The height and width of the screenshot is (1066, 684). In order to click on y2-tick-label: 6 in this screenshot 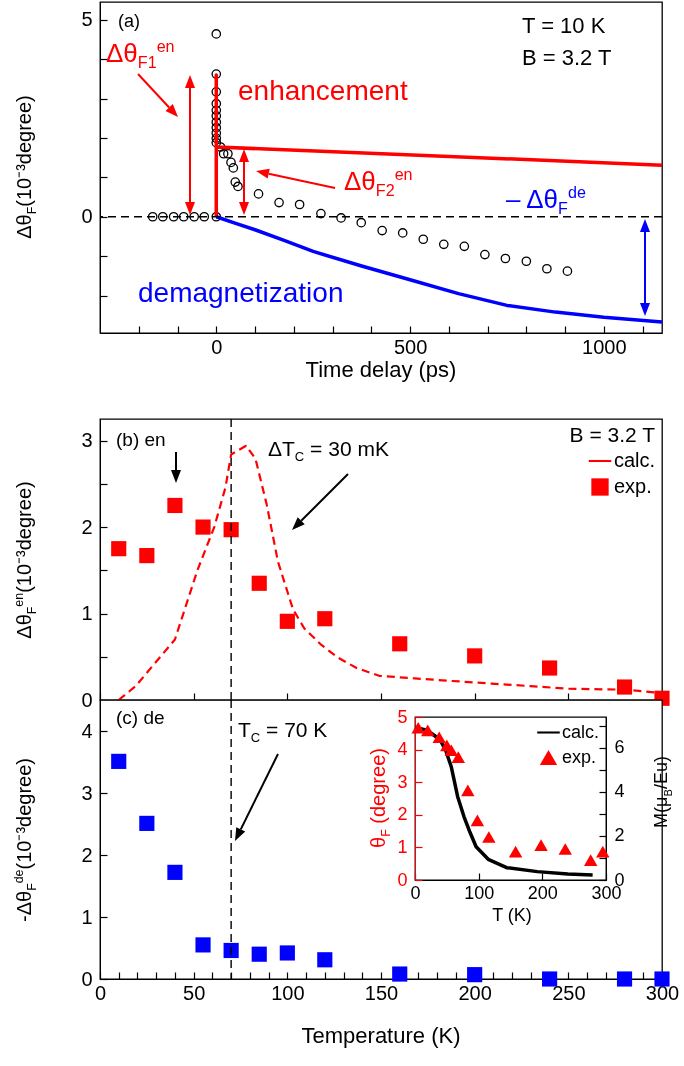, I will do `click(619, 747)`.